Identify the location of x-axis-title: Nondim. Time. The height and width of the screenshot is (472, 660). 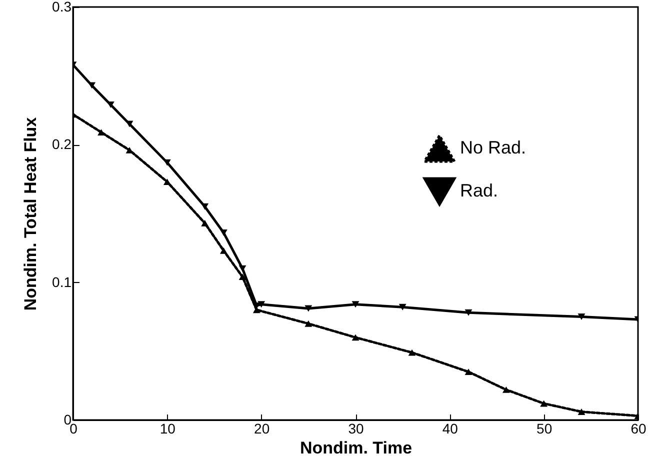
(356, 448).